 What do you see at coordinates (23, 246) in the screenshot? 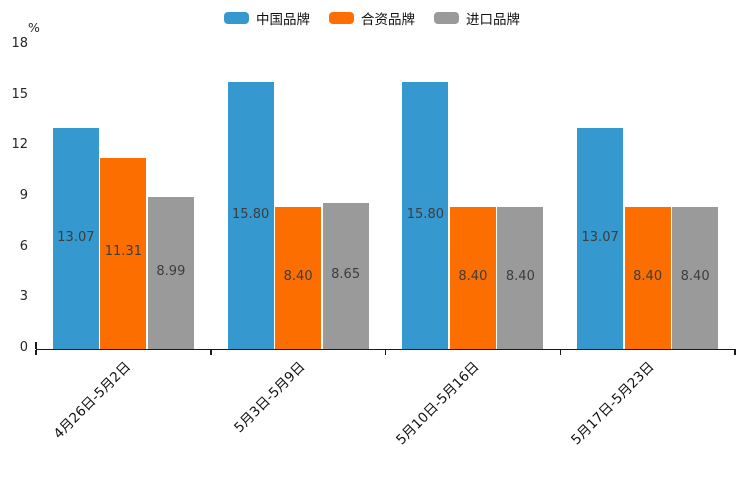
I see `y-tick-label: 6` at bounding box center [23, 246].